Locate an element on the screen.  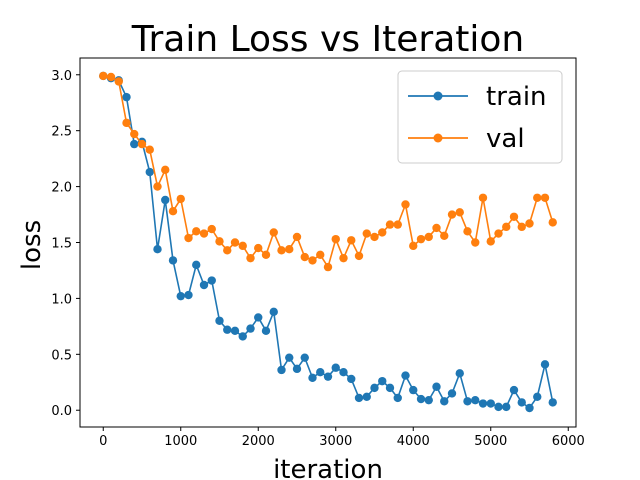
y-tick-label: 0.0 is located at coordinates (61, 411).